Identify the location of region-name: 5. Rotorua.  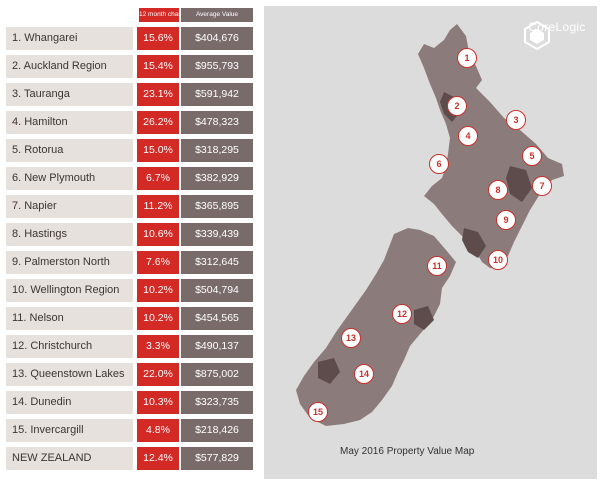
(69, 150).